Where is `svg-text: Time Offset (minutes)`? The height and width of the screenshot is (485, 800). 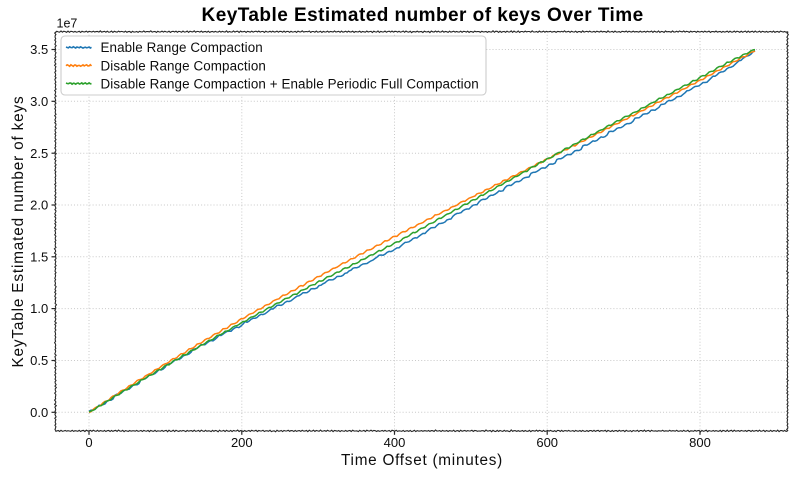 svg-text: Time Offset (minutes) is located at coordinates (422, 460).